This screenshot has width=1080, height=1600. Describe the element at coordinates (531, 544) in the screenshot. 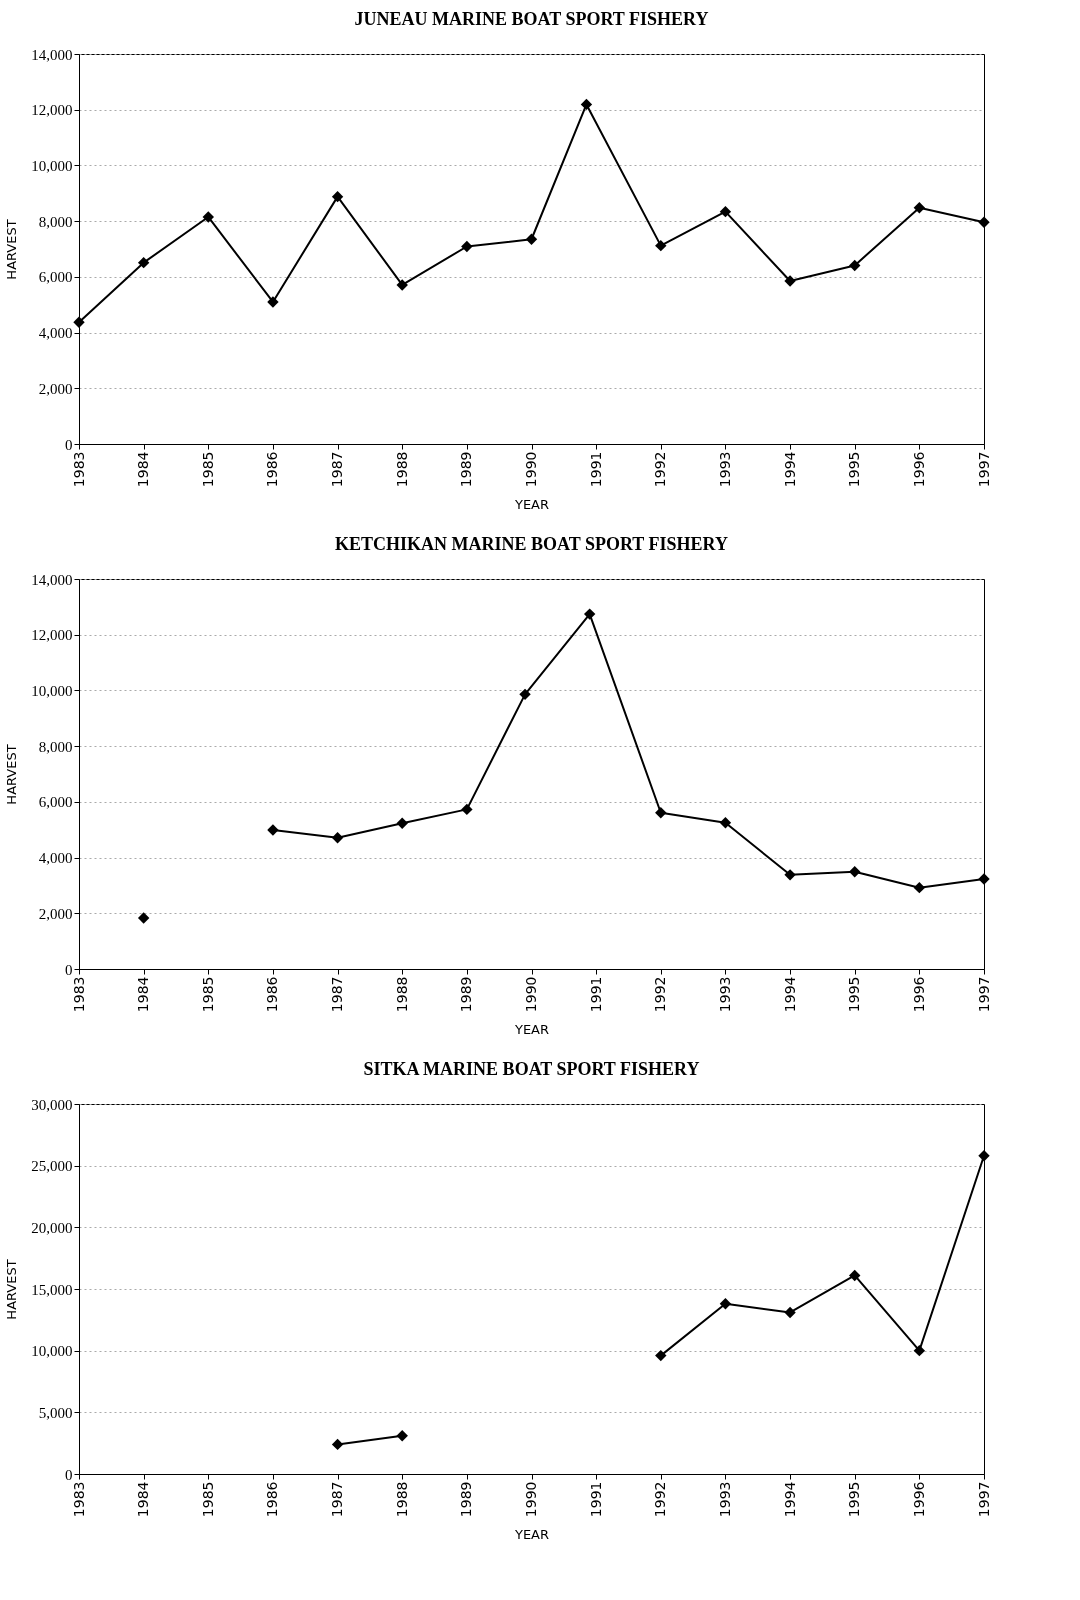

I see `chart-title: KETCHIKAN MARINE BOAT SPORT FISHERY` at that location.